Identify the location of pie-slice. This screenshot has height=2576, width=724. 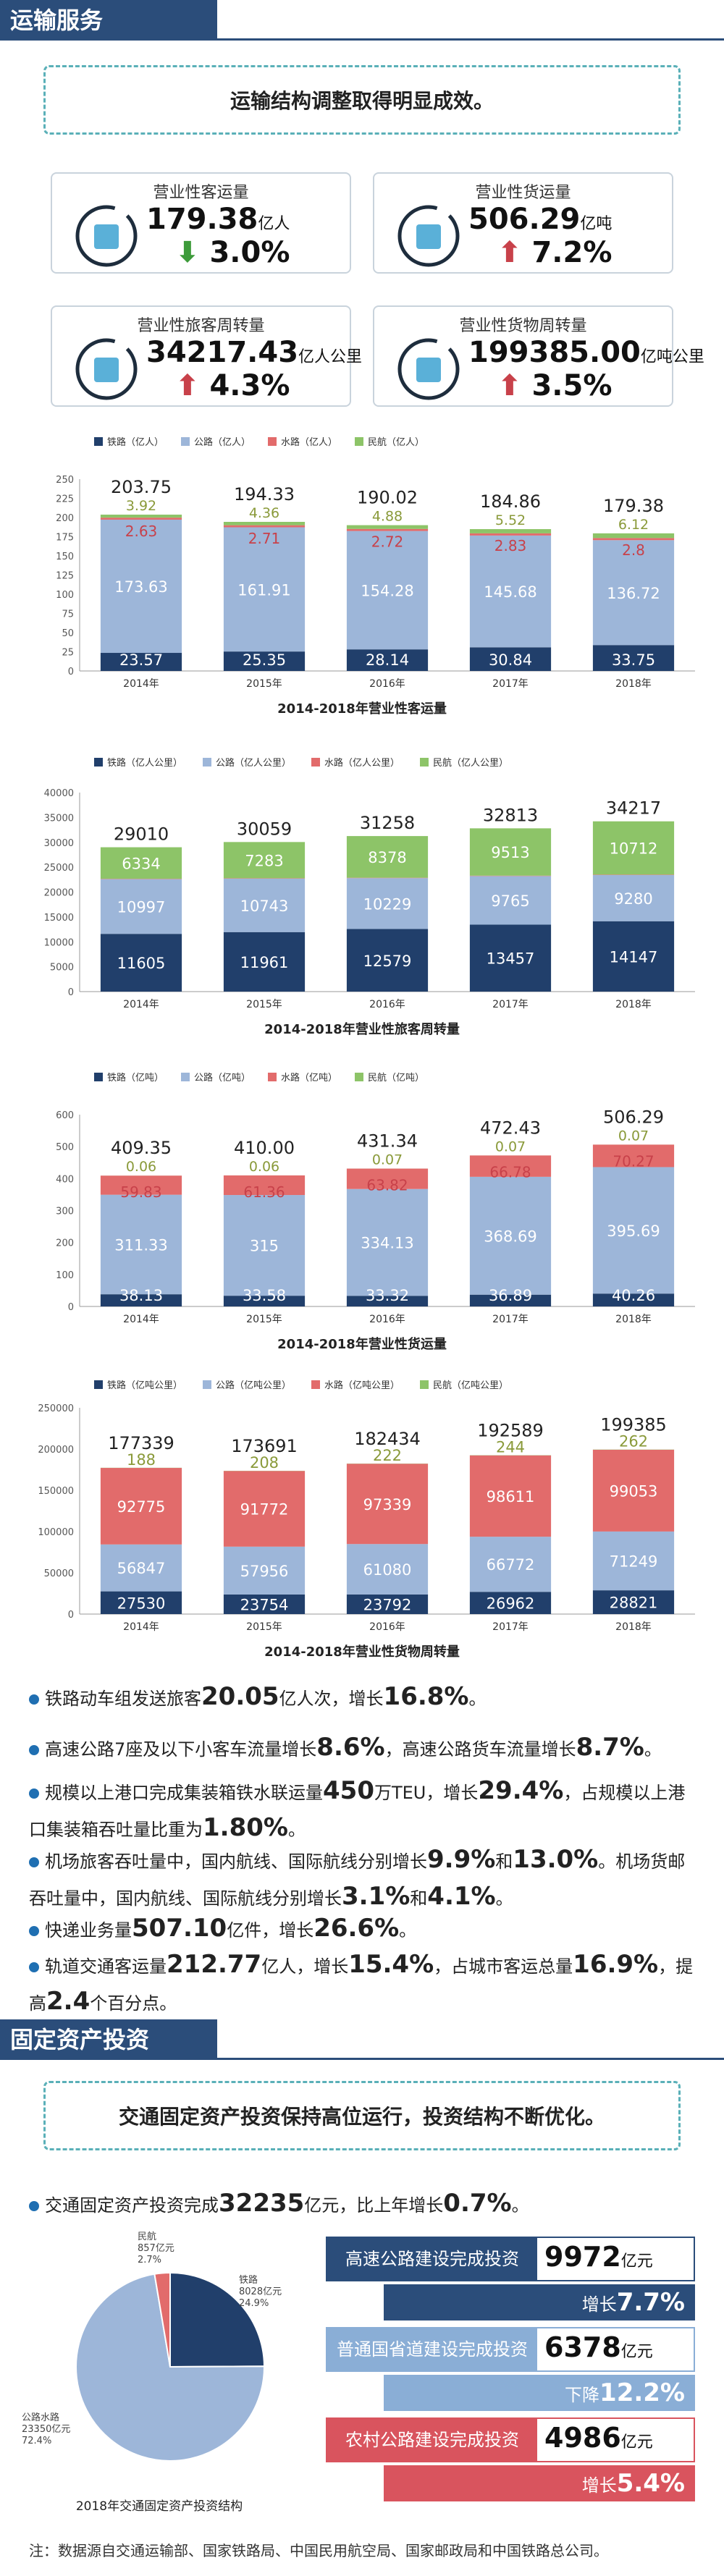
(170, 2367).